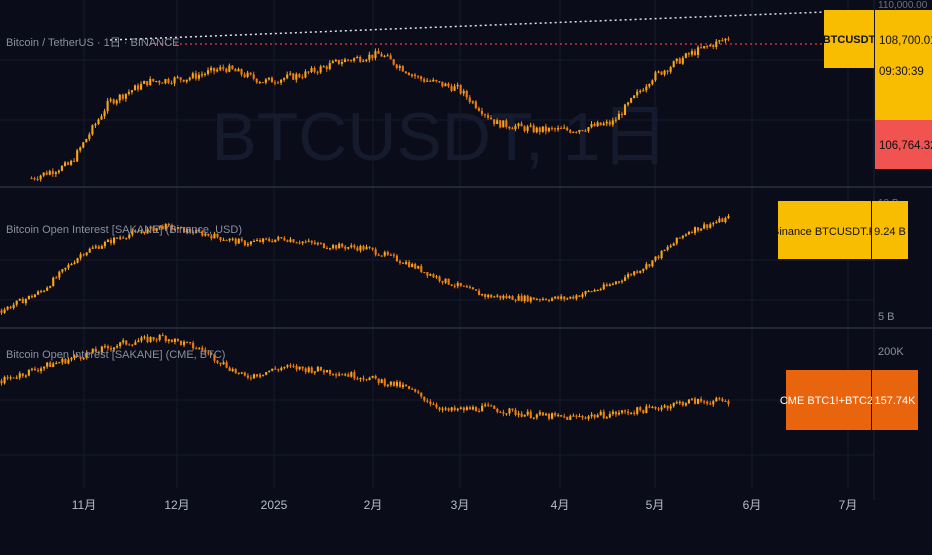 The image size is (932, 555). I want to click on trend-line, so click(467, 26).